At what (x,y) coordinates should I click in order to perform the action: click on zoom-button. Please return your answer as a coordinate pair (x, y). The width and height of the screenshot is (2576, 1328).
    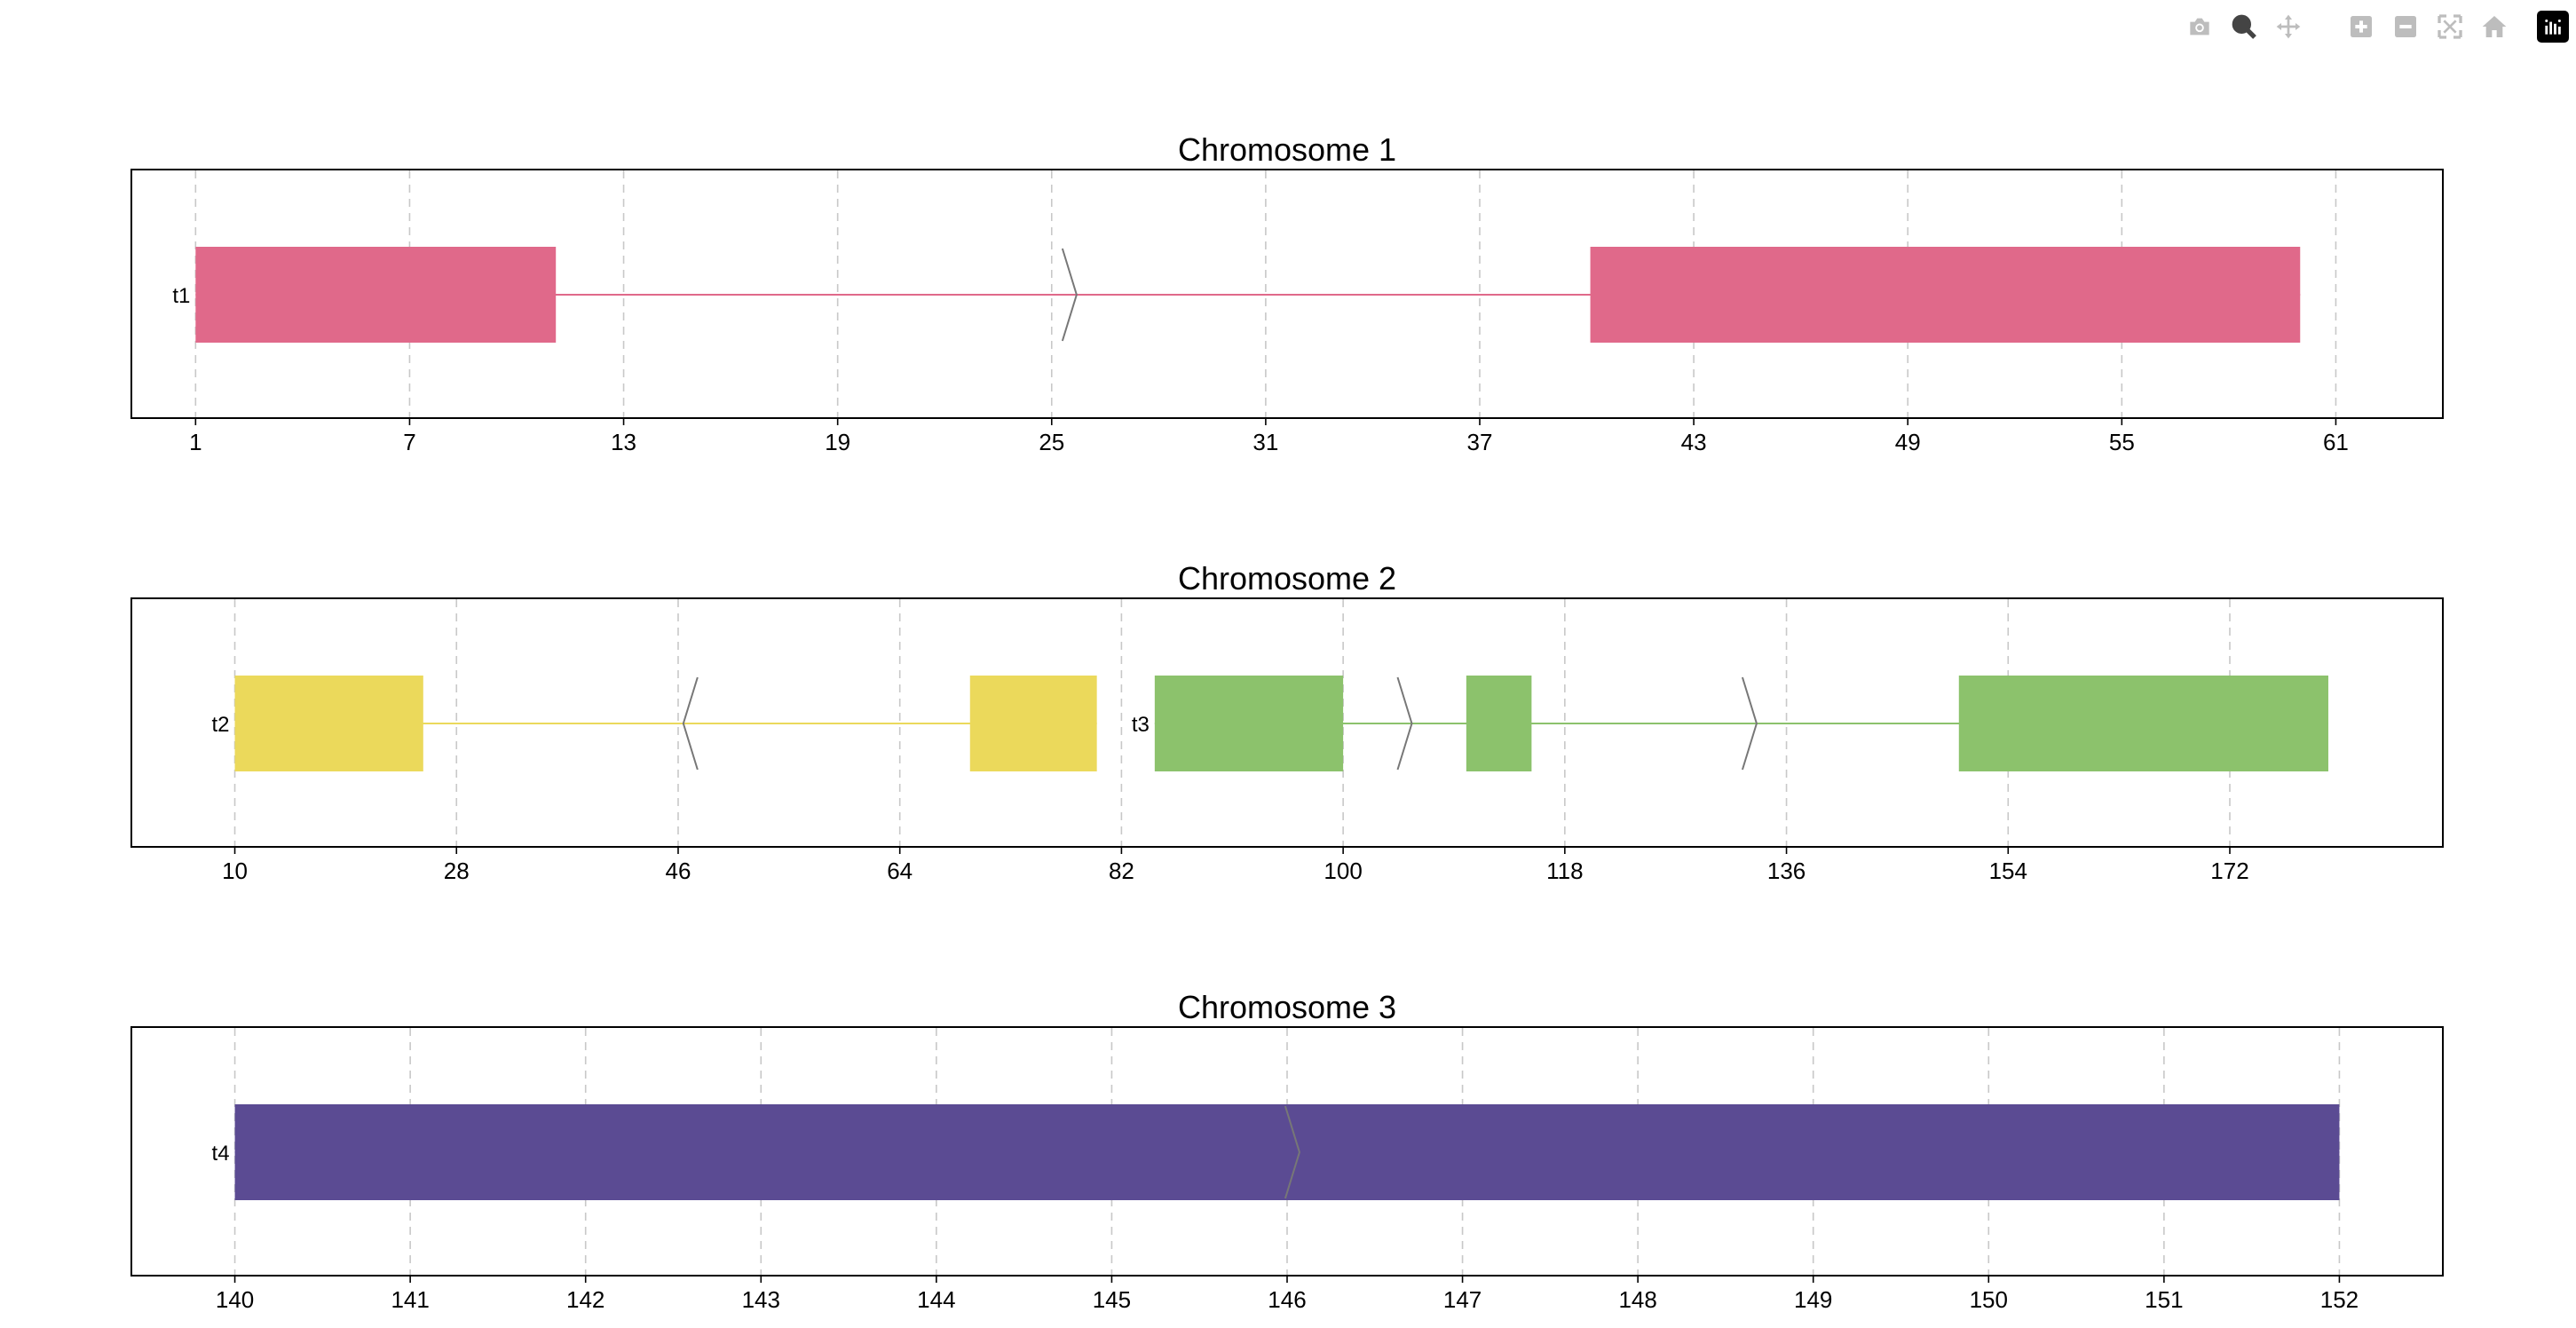
    Looking at the image, I should click on (2244, 27).